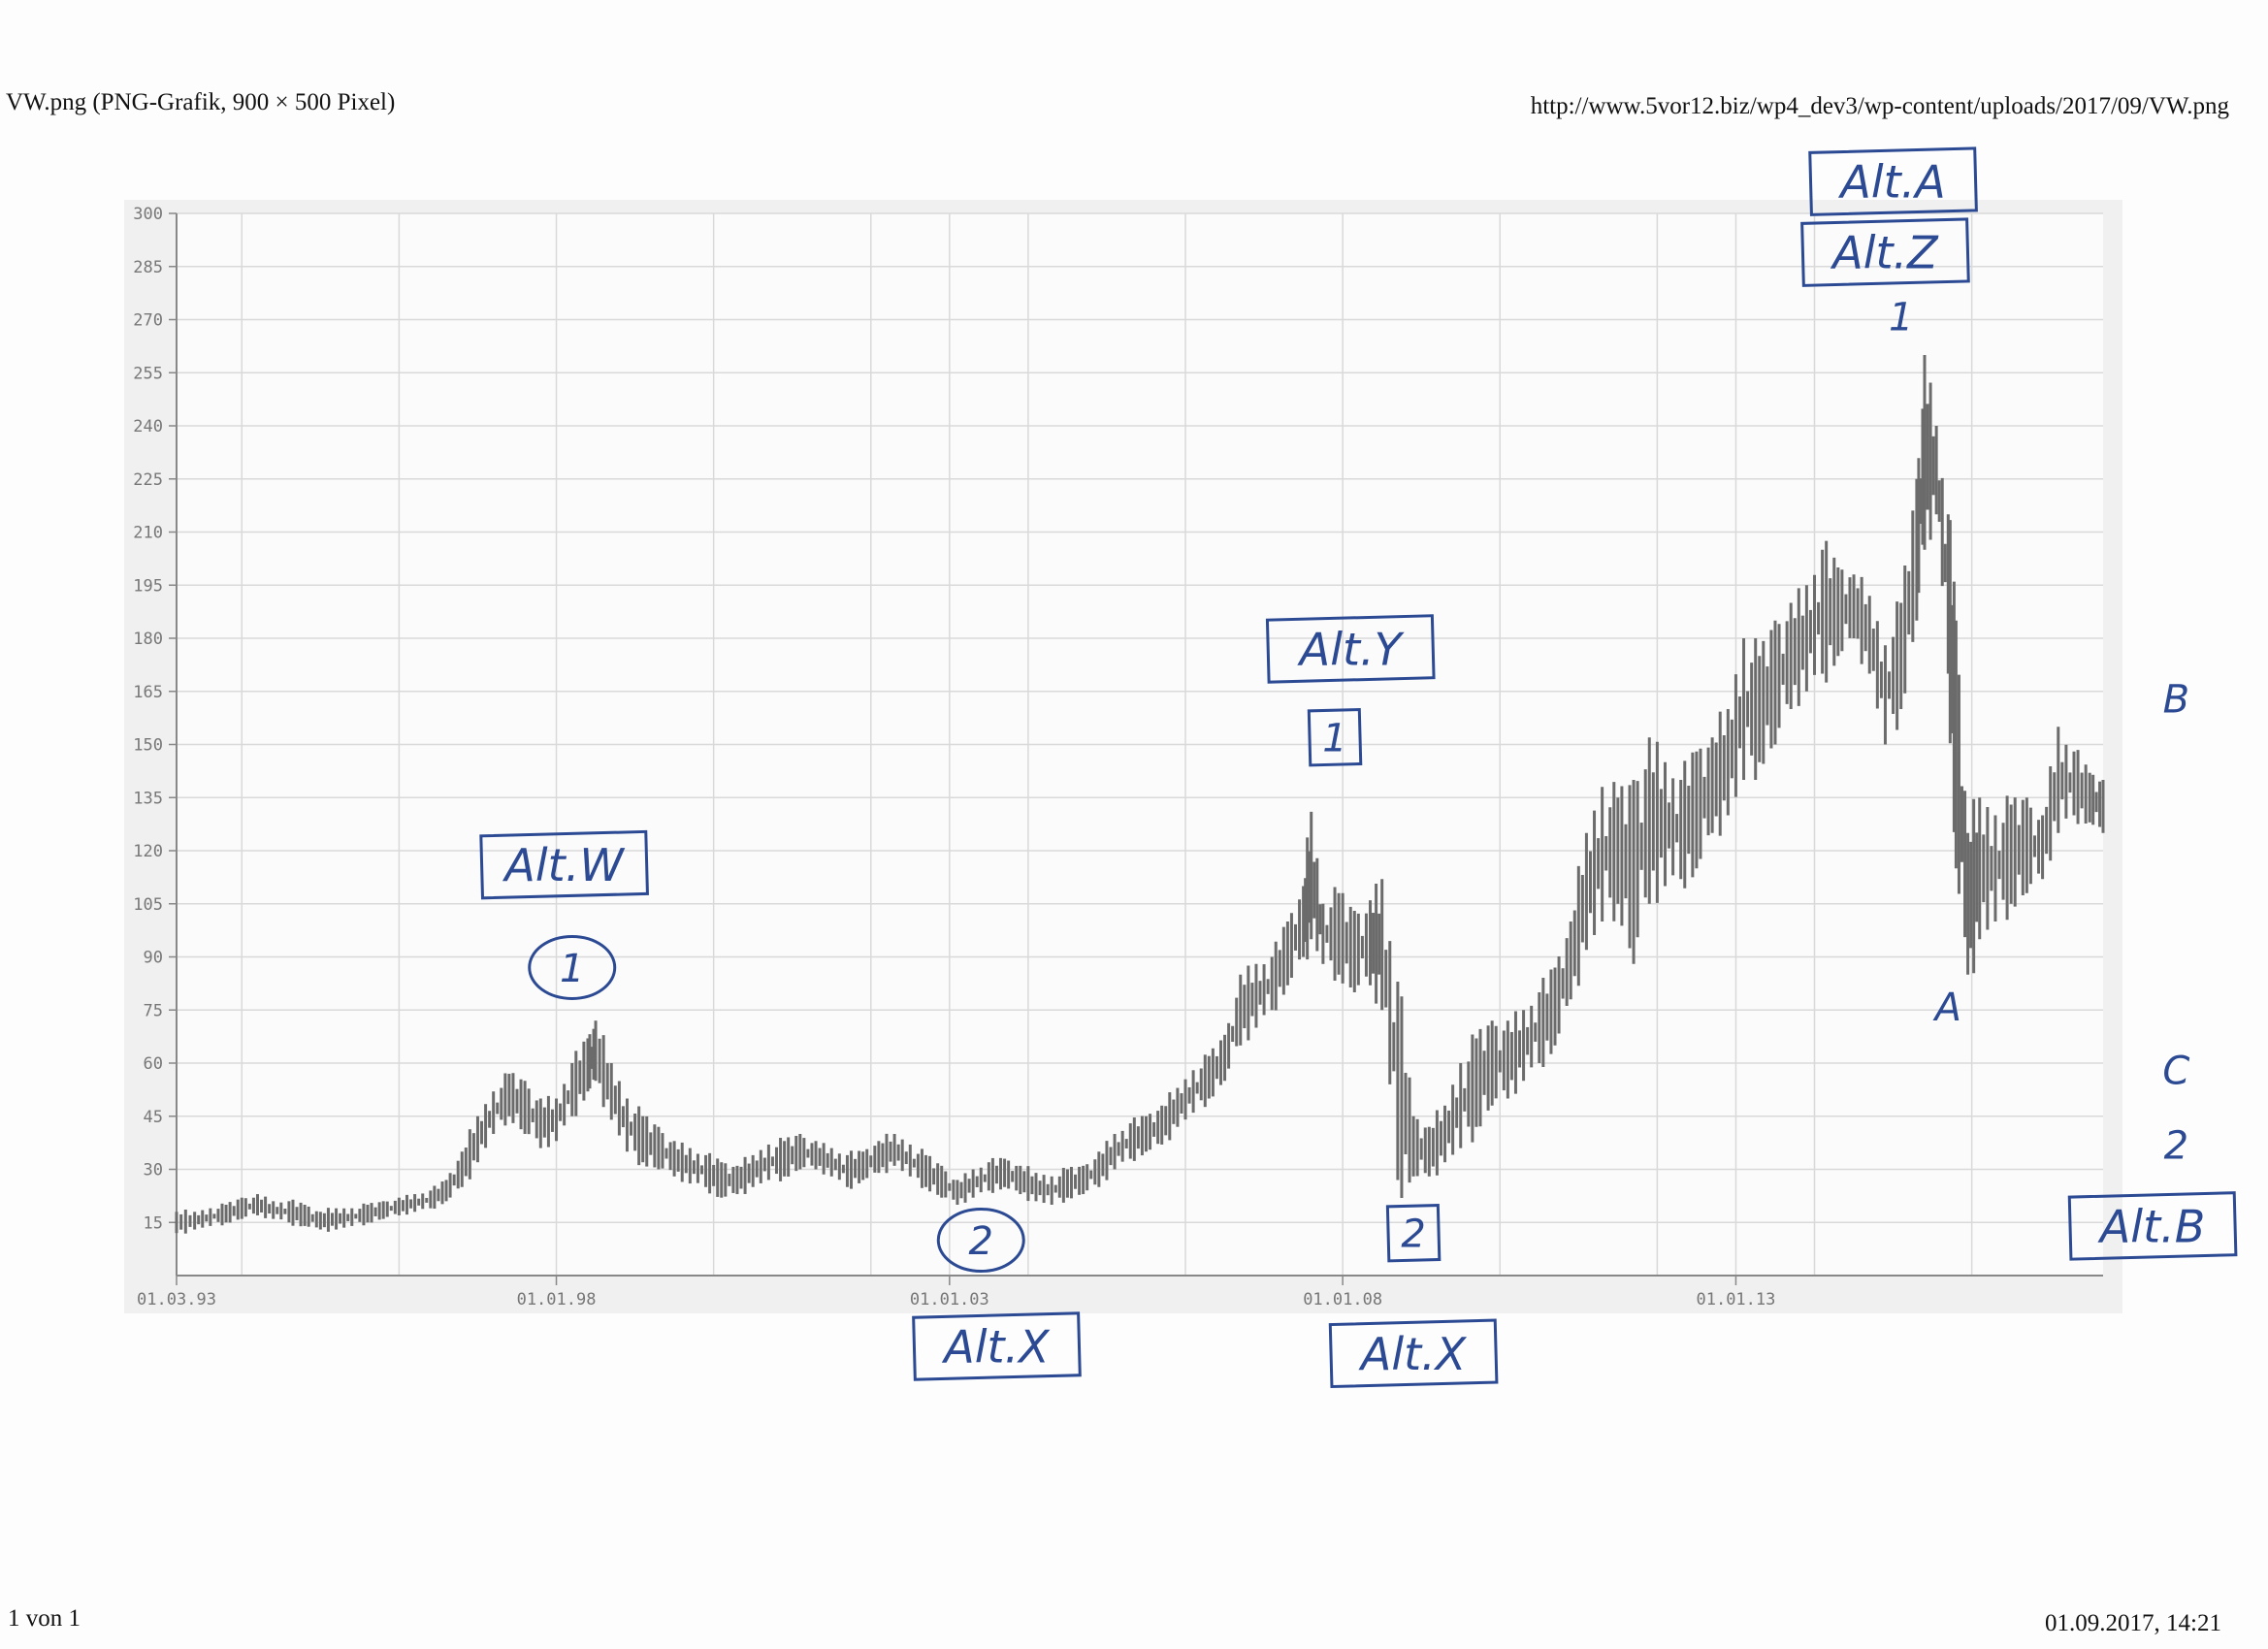 Image resolution: width=2268 pixels, height=1649 pixels. Describe the element at coordinates (153, 958) in the screenshot. I see `y-tick-label: 90` at that location.